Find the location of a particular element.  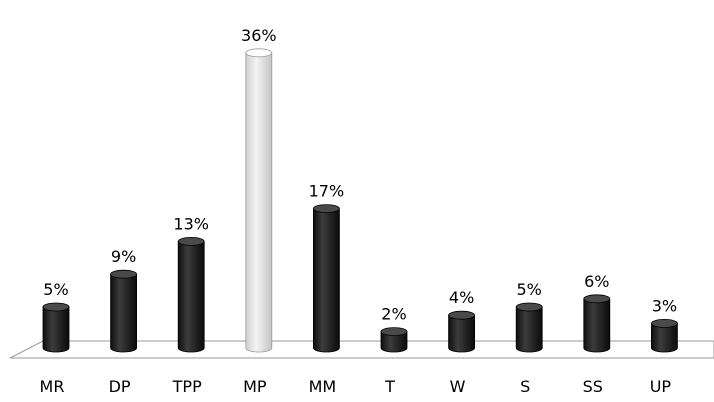

bar-s is located at coordinates (529, 327).